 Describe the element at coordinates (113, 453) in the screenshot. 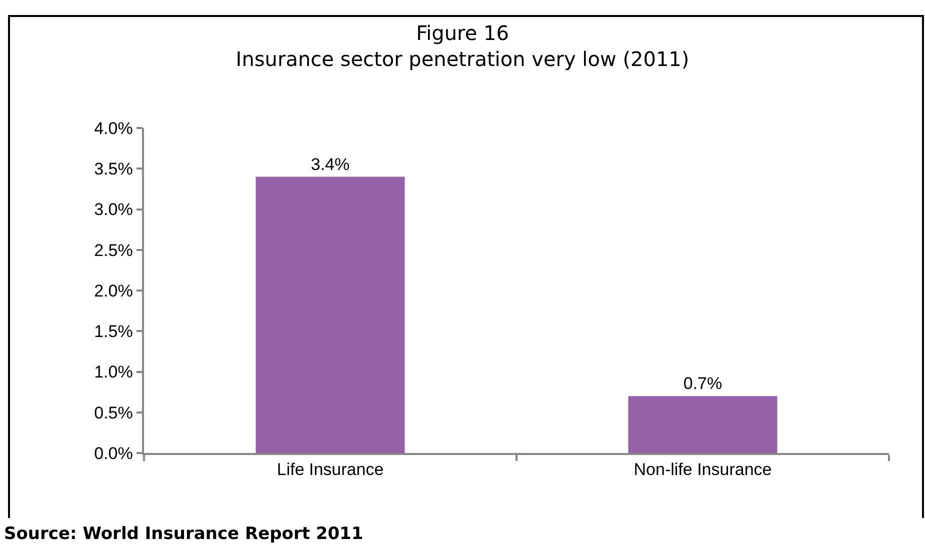

I see `y-tick-label: 0.0%` at that location.